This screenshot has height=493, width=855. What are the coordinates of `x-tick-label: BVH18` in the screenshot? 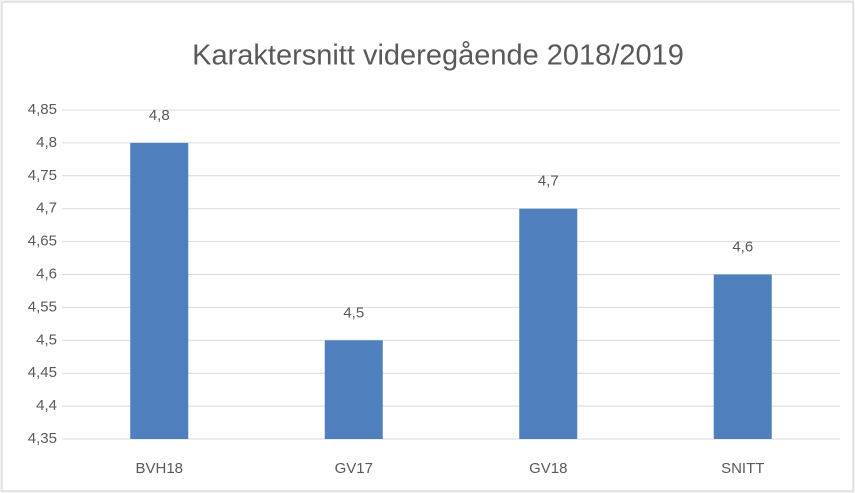 It's located at (159, 468).